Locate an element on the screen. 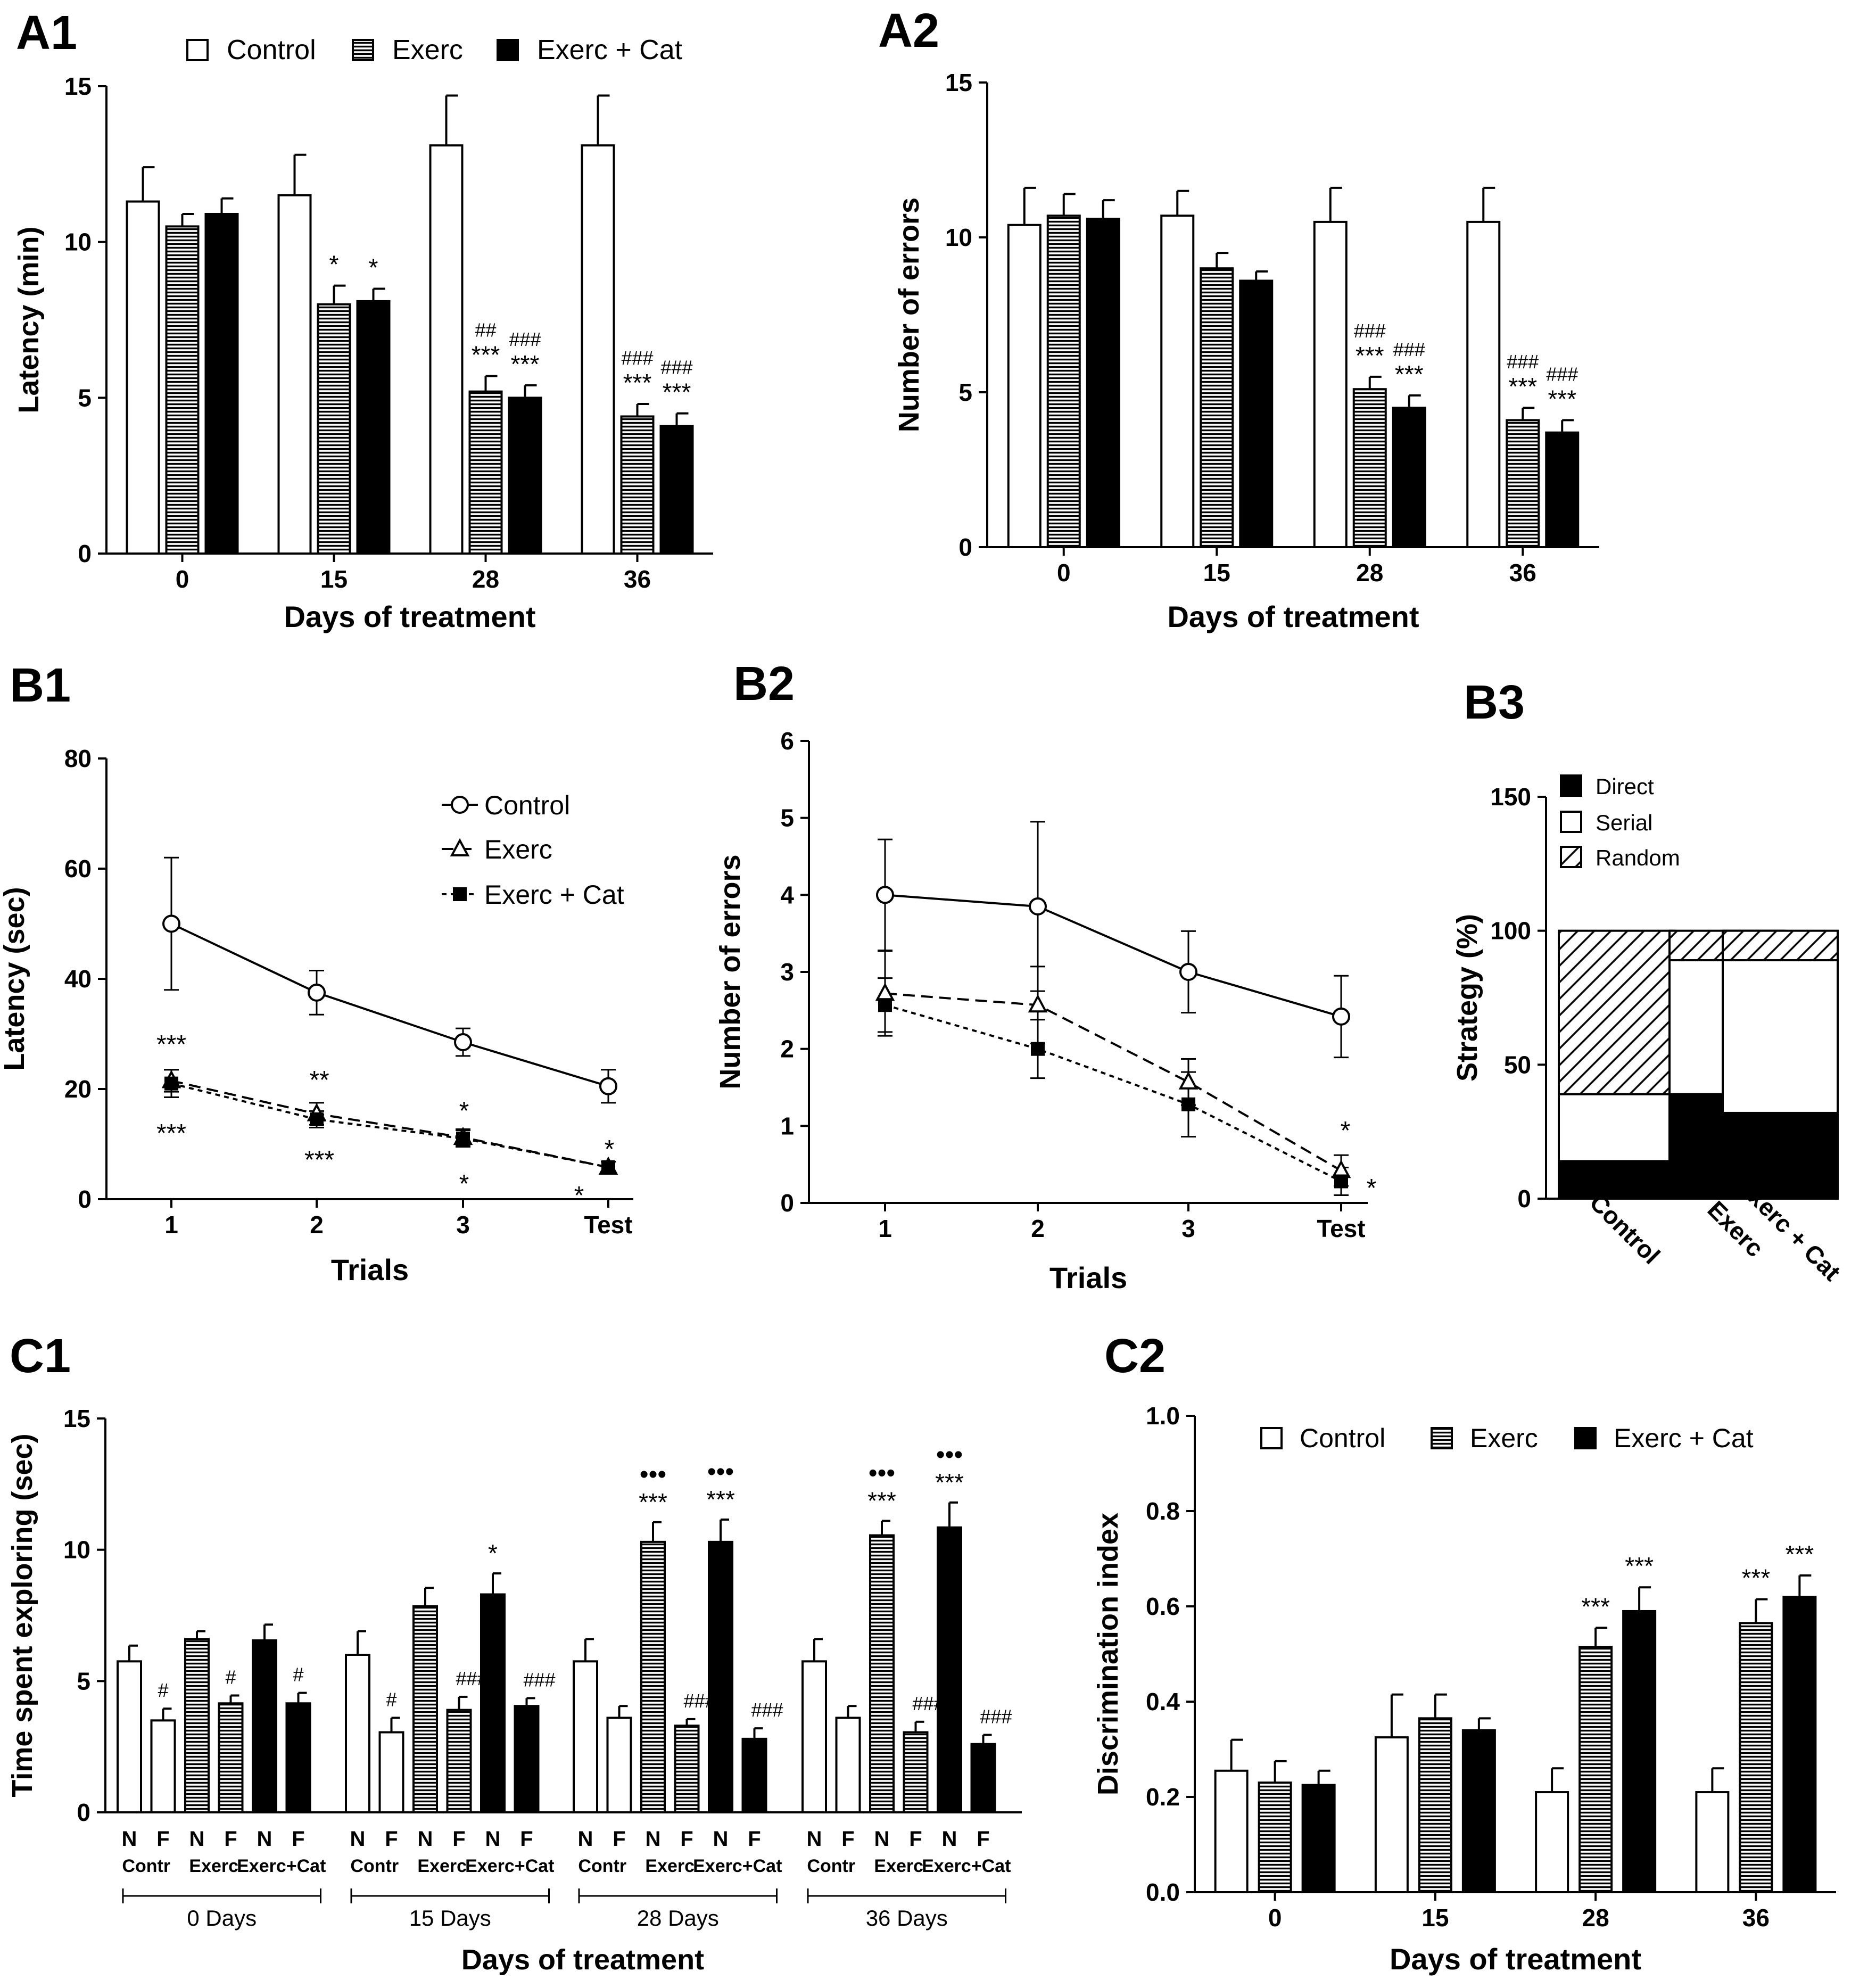  legend-label: Serial is located at coordinates (1624, 822).